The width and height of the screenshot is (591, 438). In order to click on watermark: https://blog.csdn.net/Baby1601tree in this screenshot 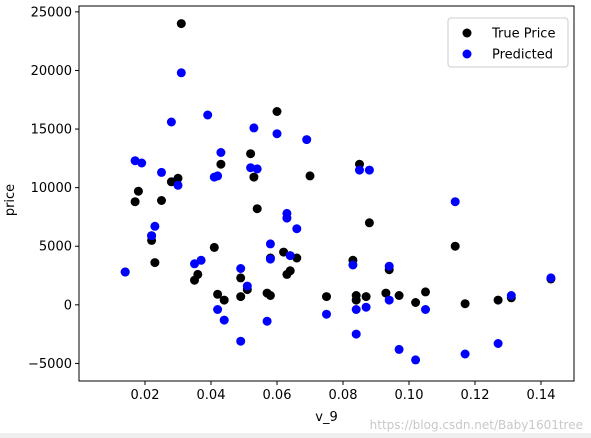, I will do `click(476, 425)`.